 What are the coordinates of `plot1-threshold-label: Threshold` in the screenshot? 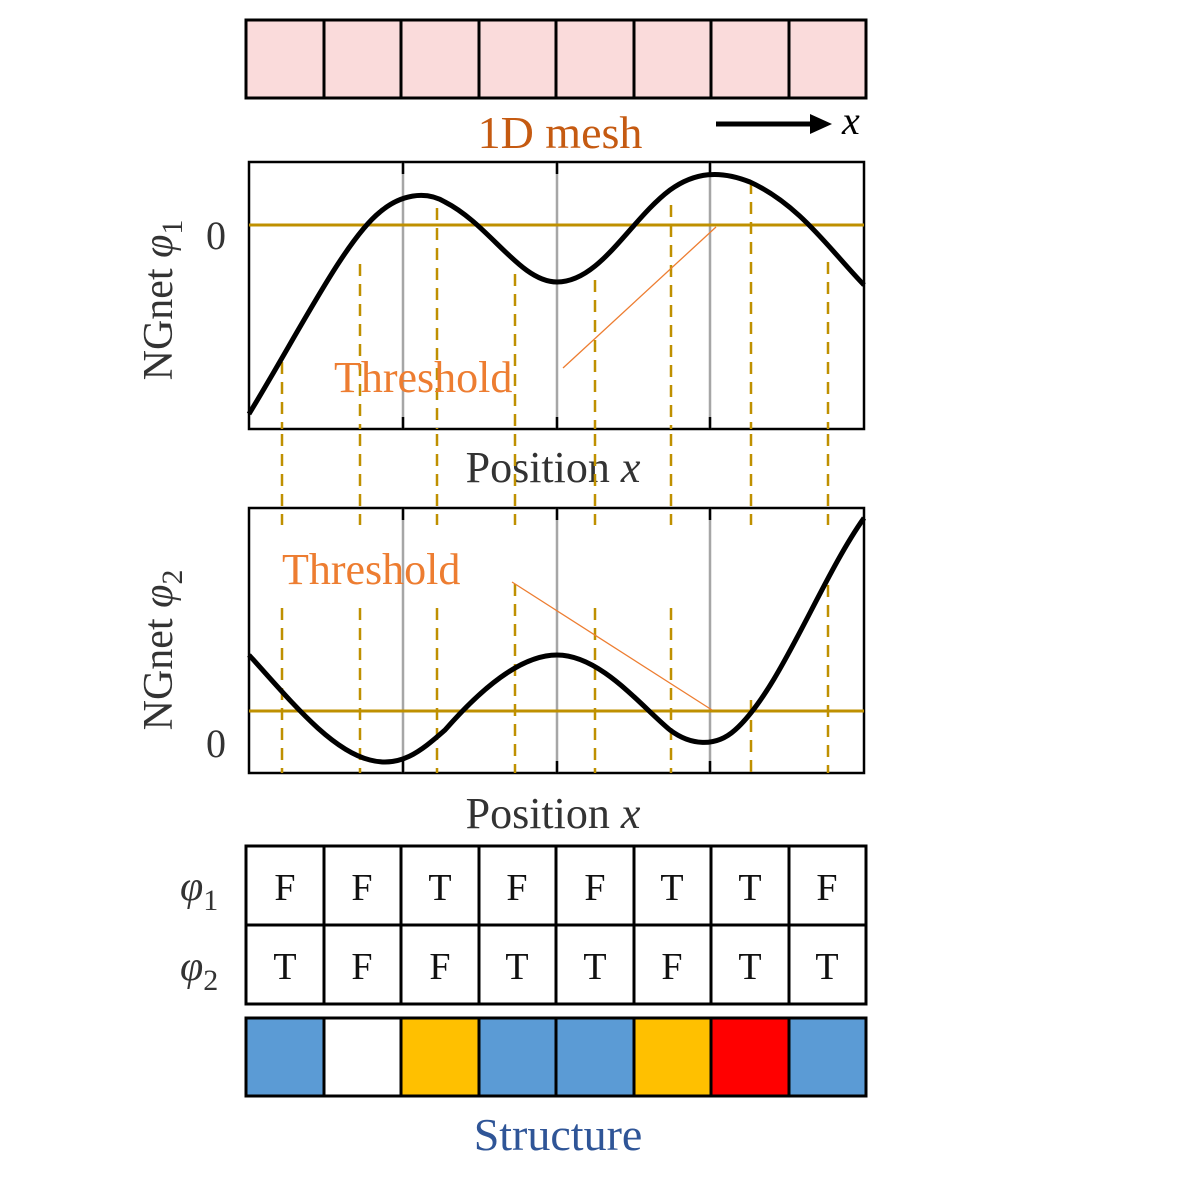 It's located at (423, 377).